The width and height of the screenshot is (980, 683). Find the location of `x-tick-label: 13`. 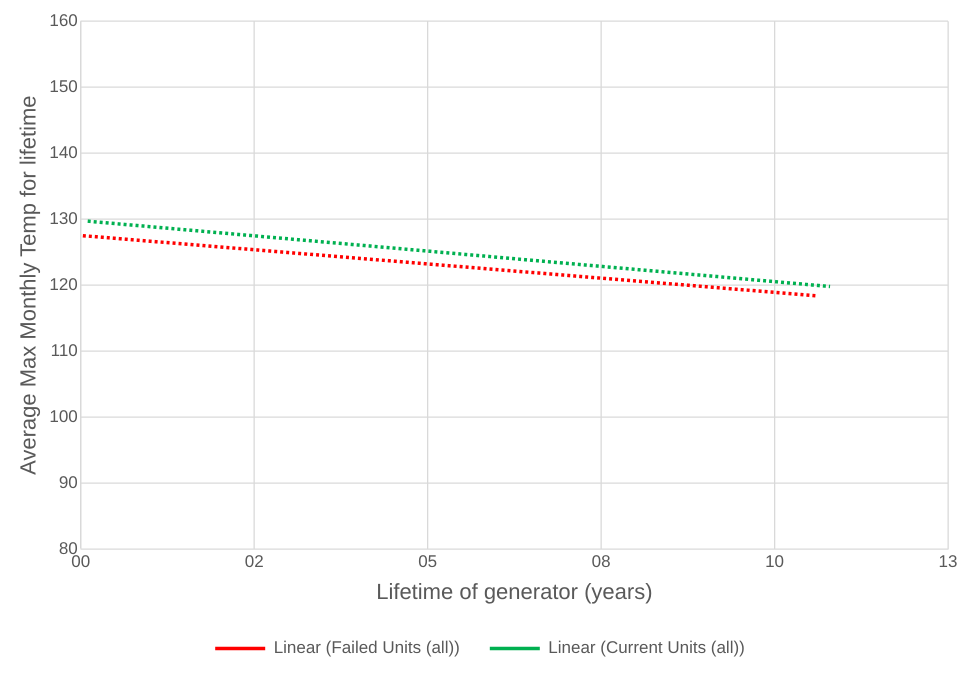

x-tick-label: 13 is located at coordinates (948, 562).